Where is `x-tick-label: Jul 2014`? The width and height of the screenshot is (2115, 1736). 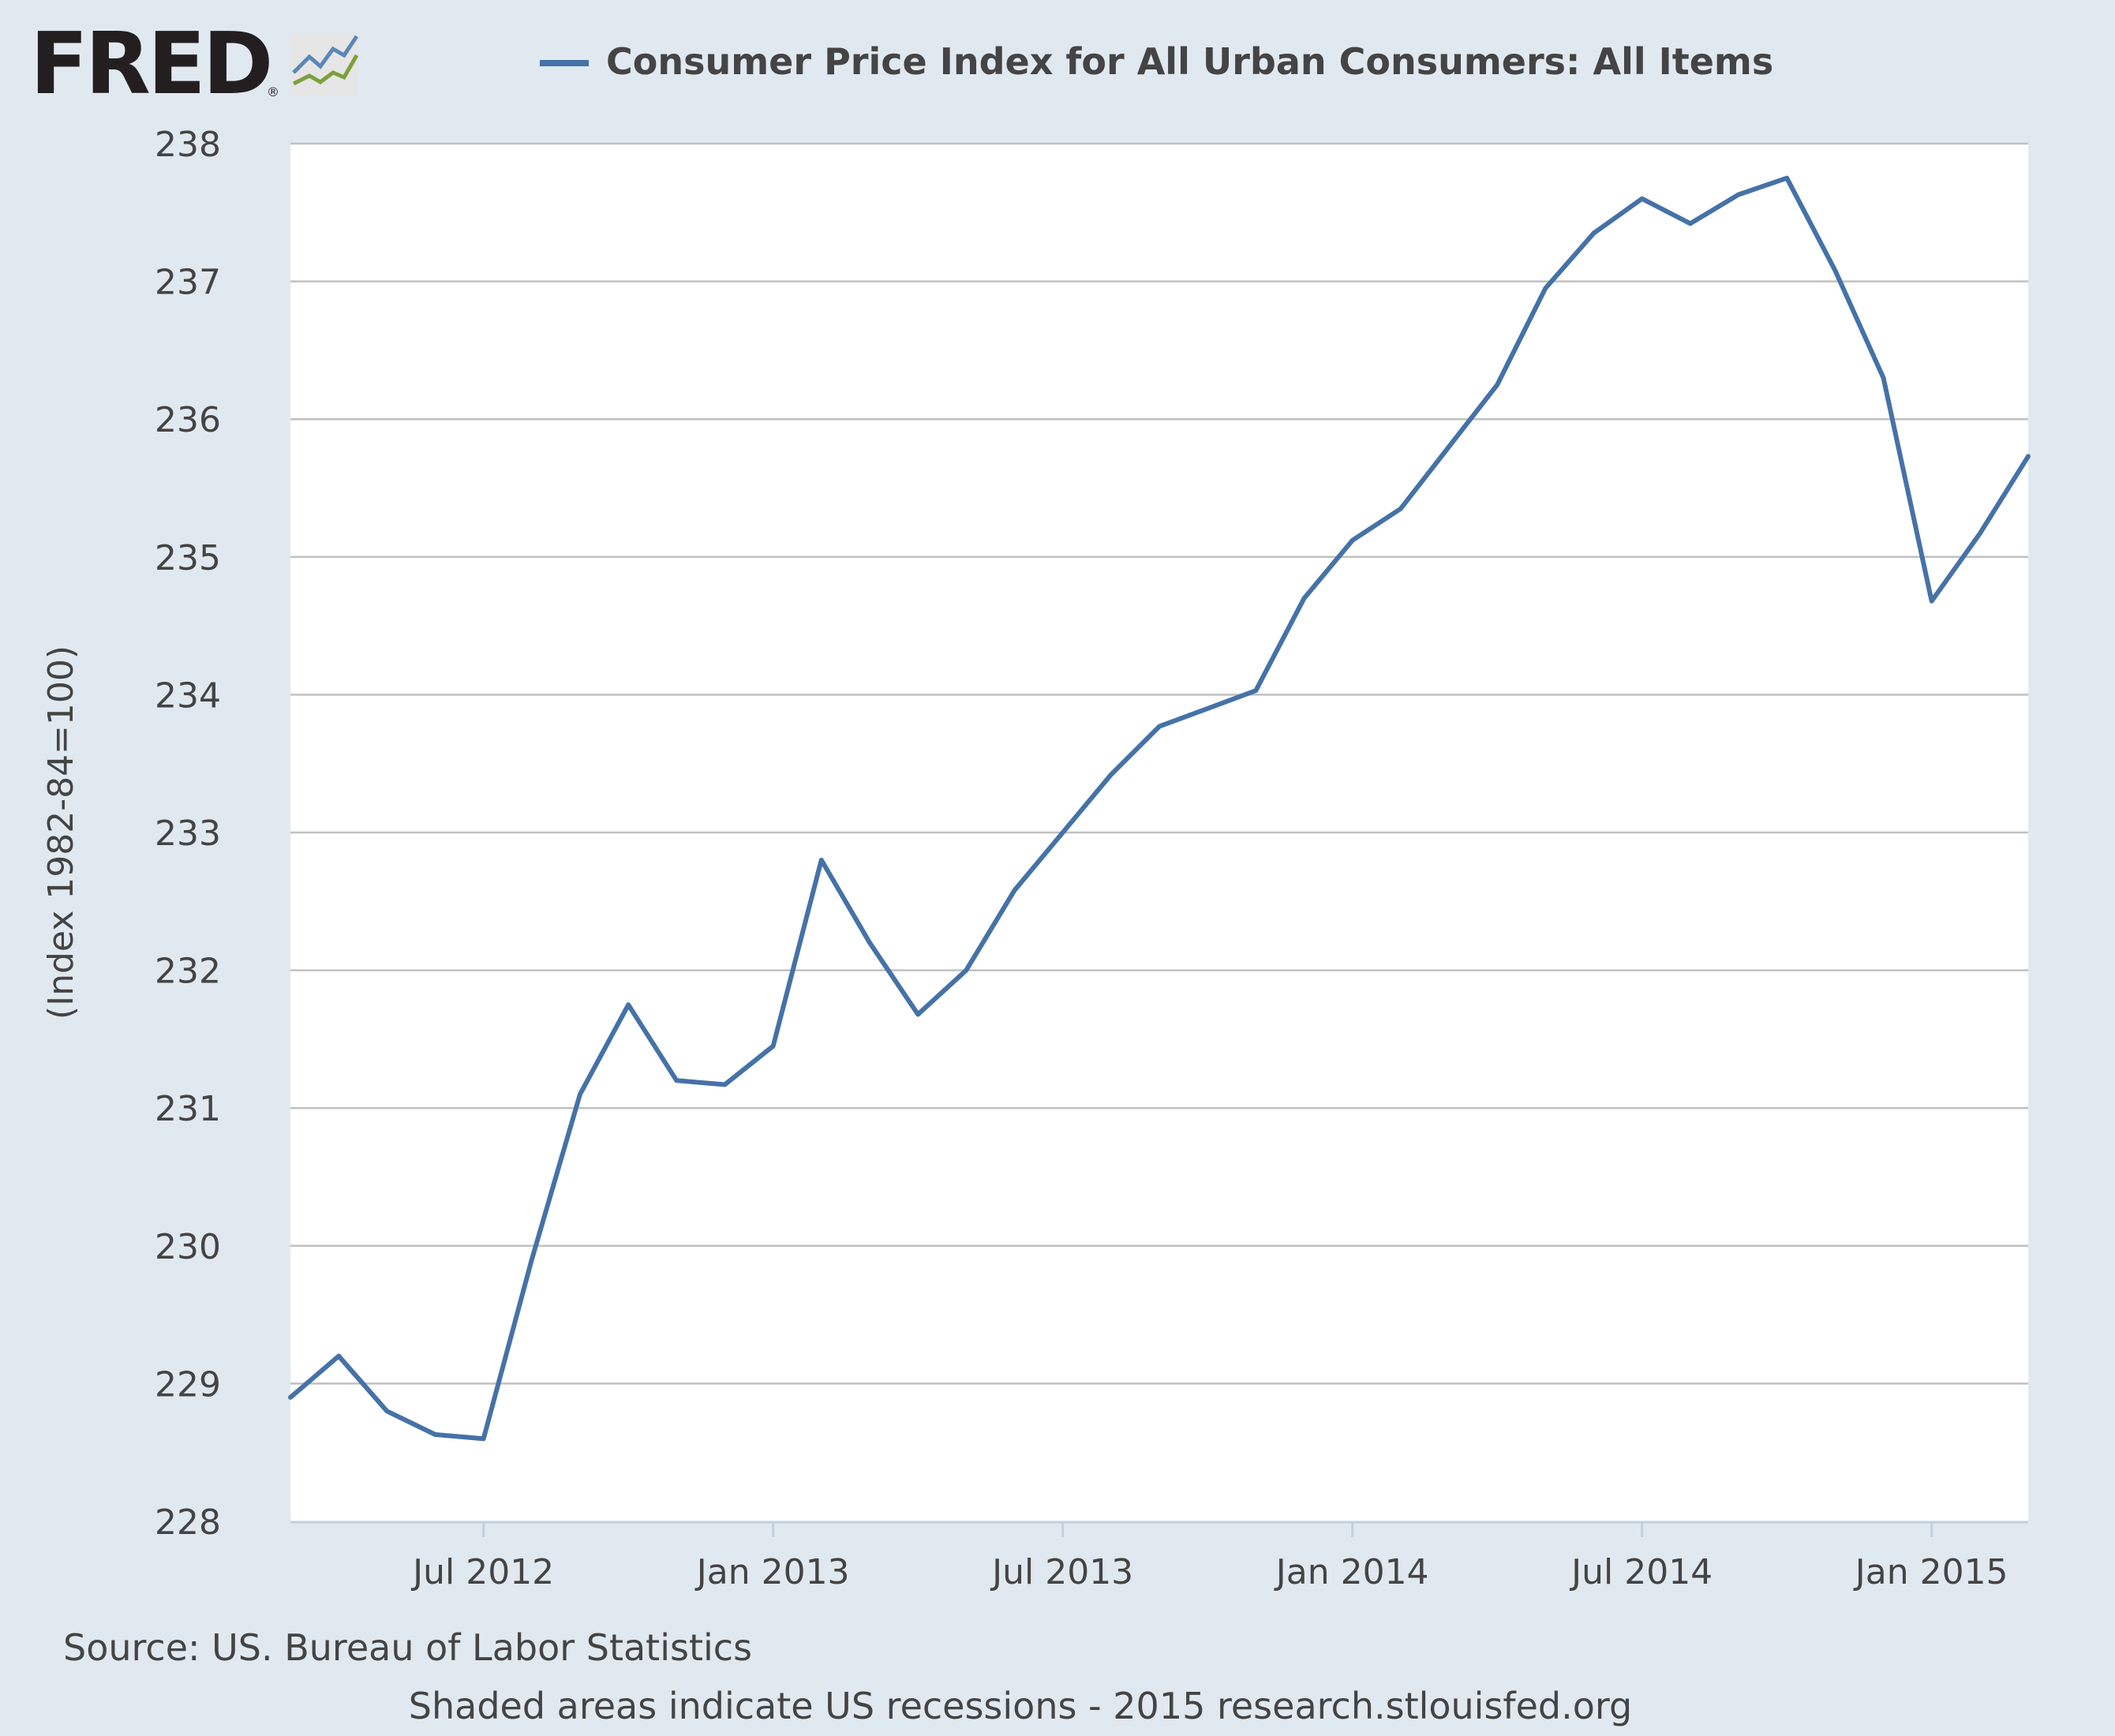
x-tick-label: Jul 2014 is located at coordinates (1641, 1572).